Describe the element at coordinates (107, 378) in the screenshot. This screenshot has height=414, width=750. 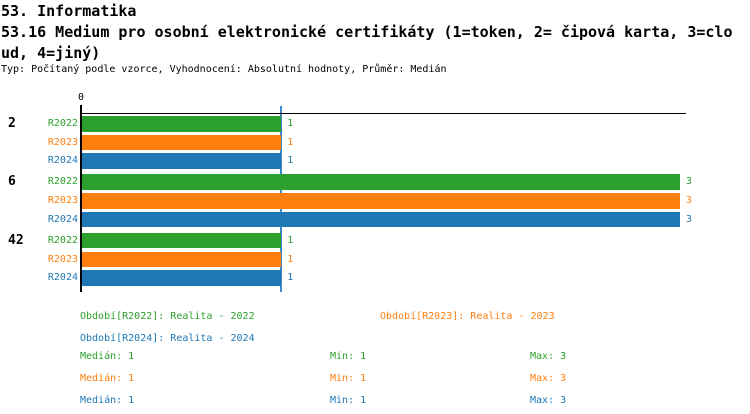
I see `stat-median-r2023: Medián: 1` at that location.